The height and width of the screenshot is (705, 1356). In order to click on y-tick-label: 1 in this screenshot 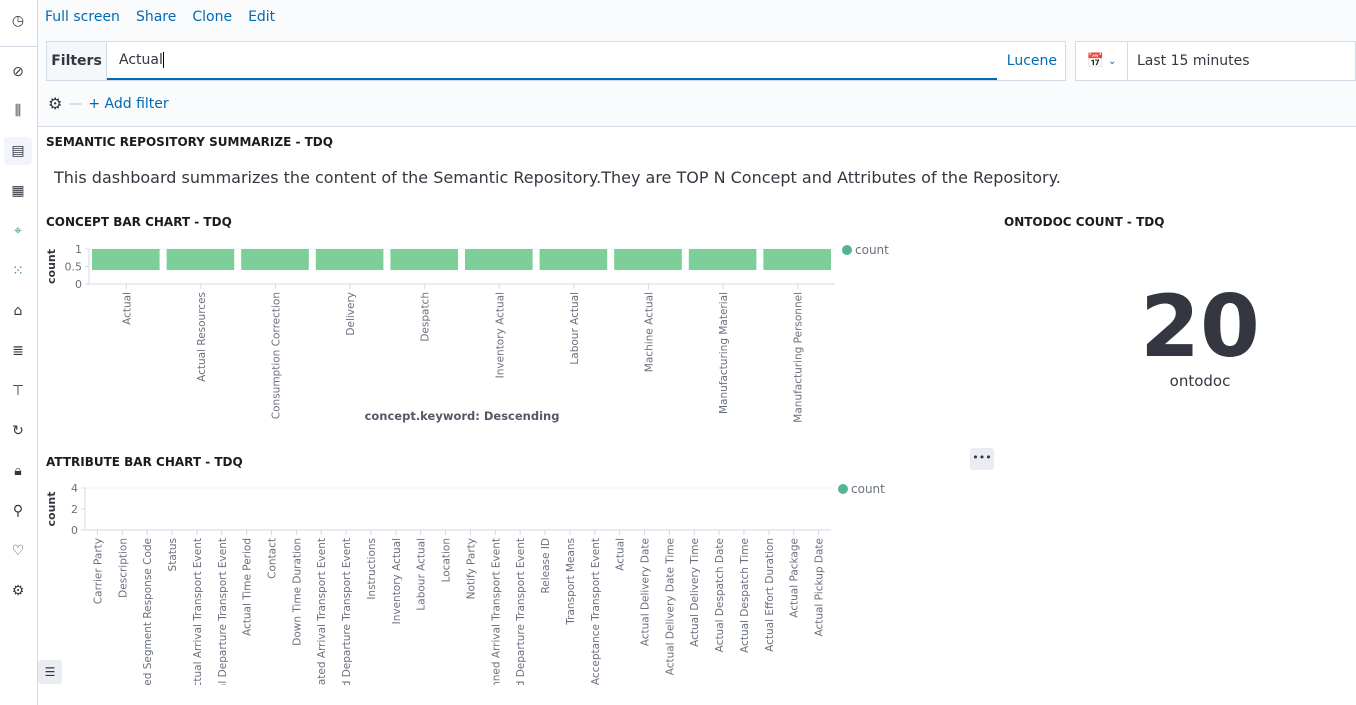, I will do `click(78, 249)`.